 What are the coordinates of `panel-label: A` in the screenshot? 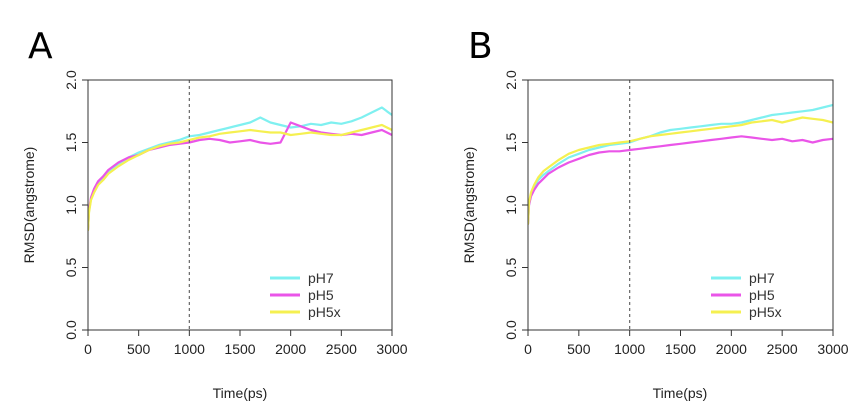 It's located at (40, 46).